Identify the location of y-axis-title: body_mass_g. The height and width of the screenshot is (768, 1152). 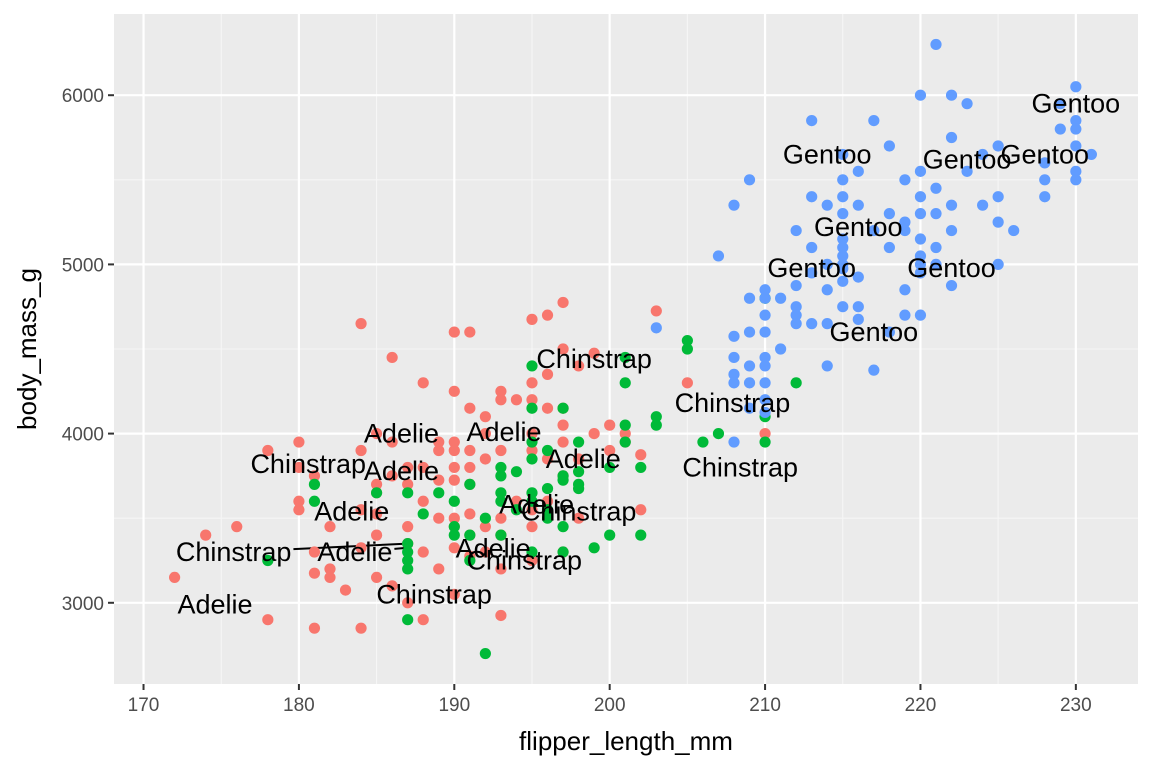
(27, 349).